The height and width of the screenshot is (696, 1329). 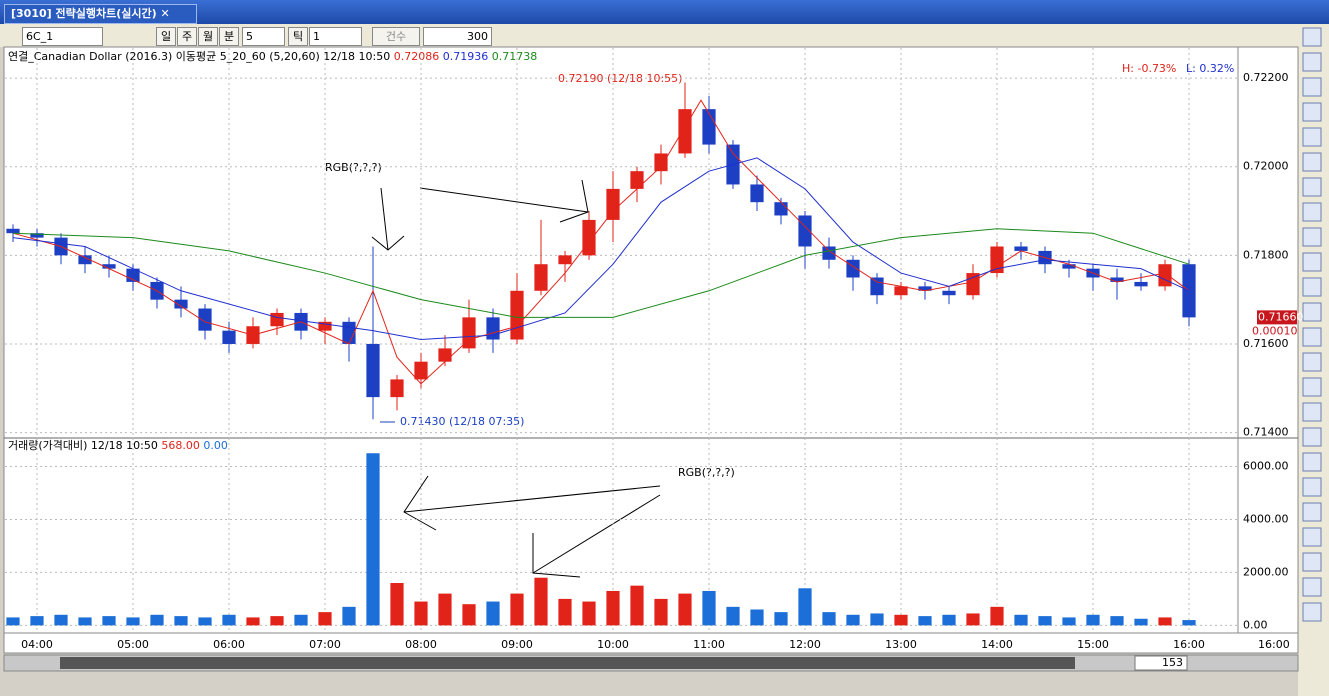 I want to click on x-tick-label: 15:00, so click(x=1093, y=644).